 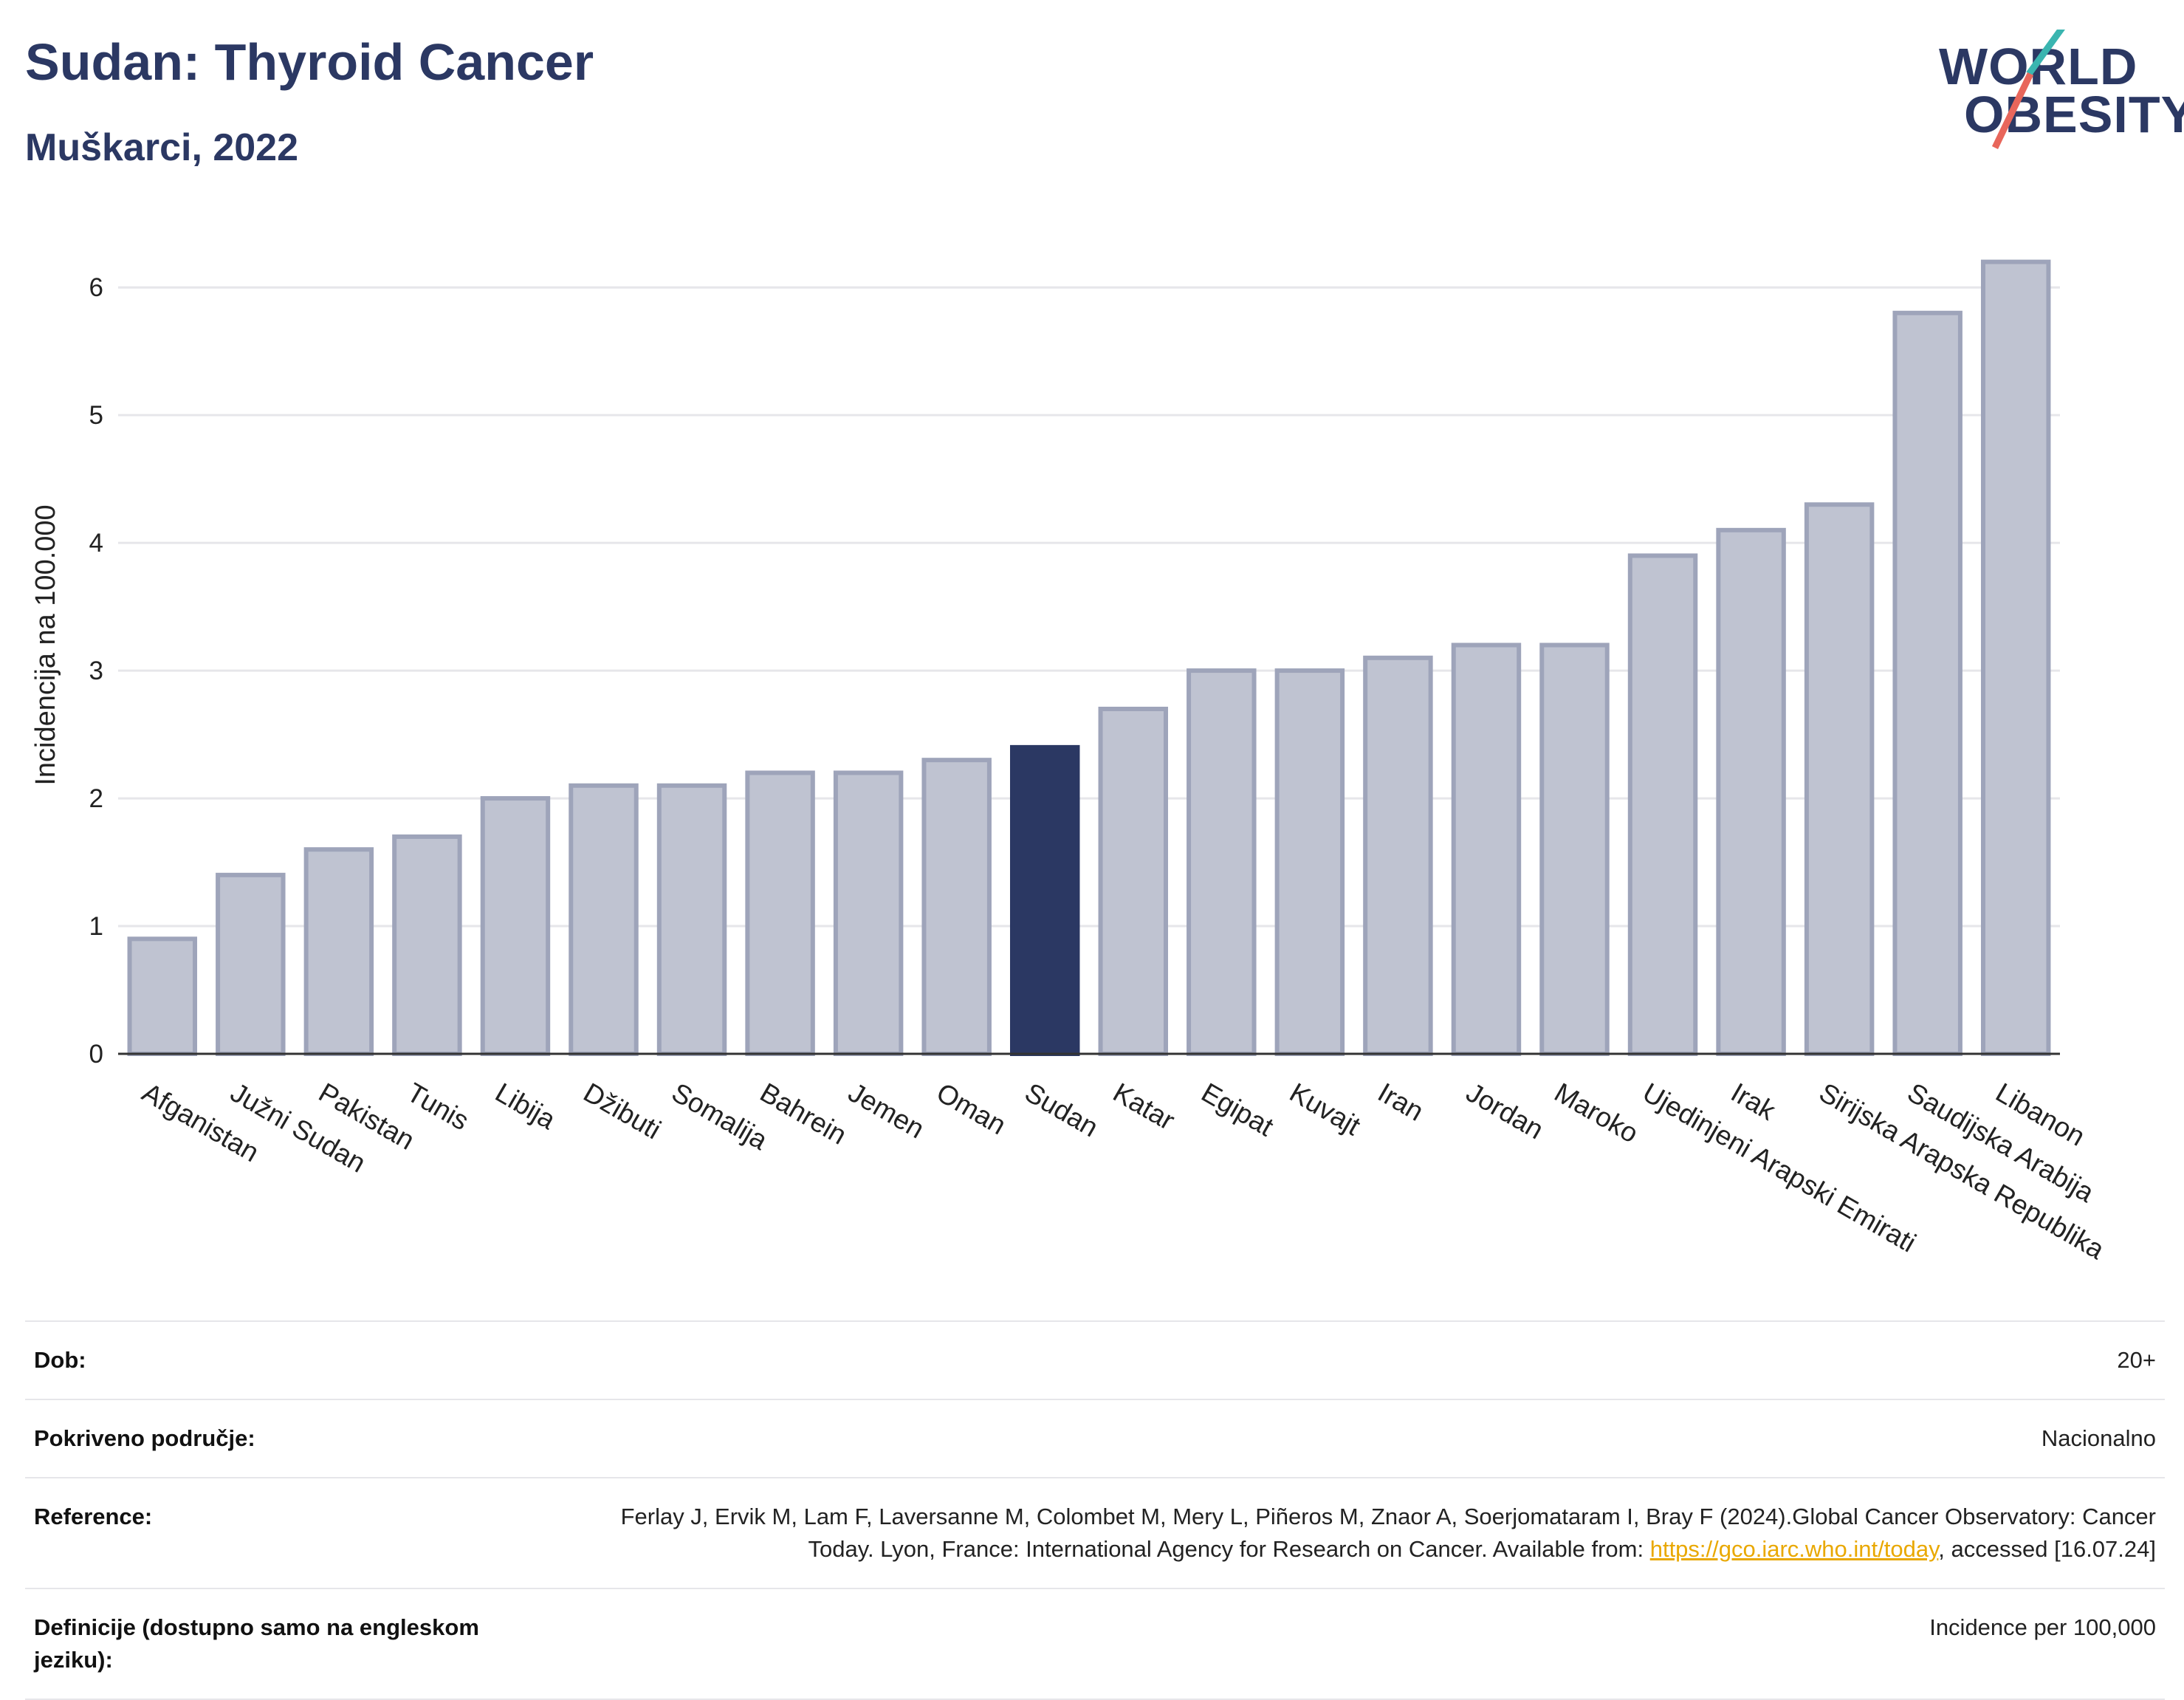 What do you see at coordinates (623, 1111) in the screenshot?
I see `x-tick-label: Džibuti` at bounding box center [623, 1111].